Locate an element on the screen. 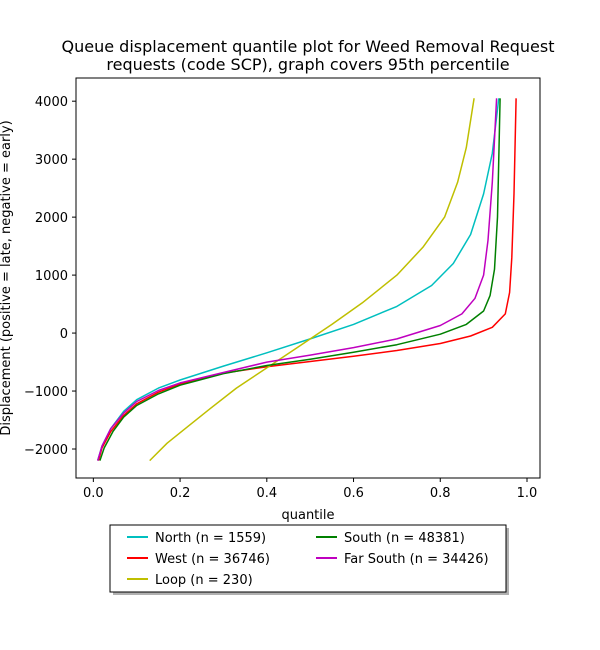 The width and height of the screenshot is (600, 650). legend-label-4: Far South (n = 34426) is located at coordinates (416, 559).